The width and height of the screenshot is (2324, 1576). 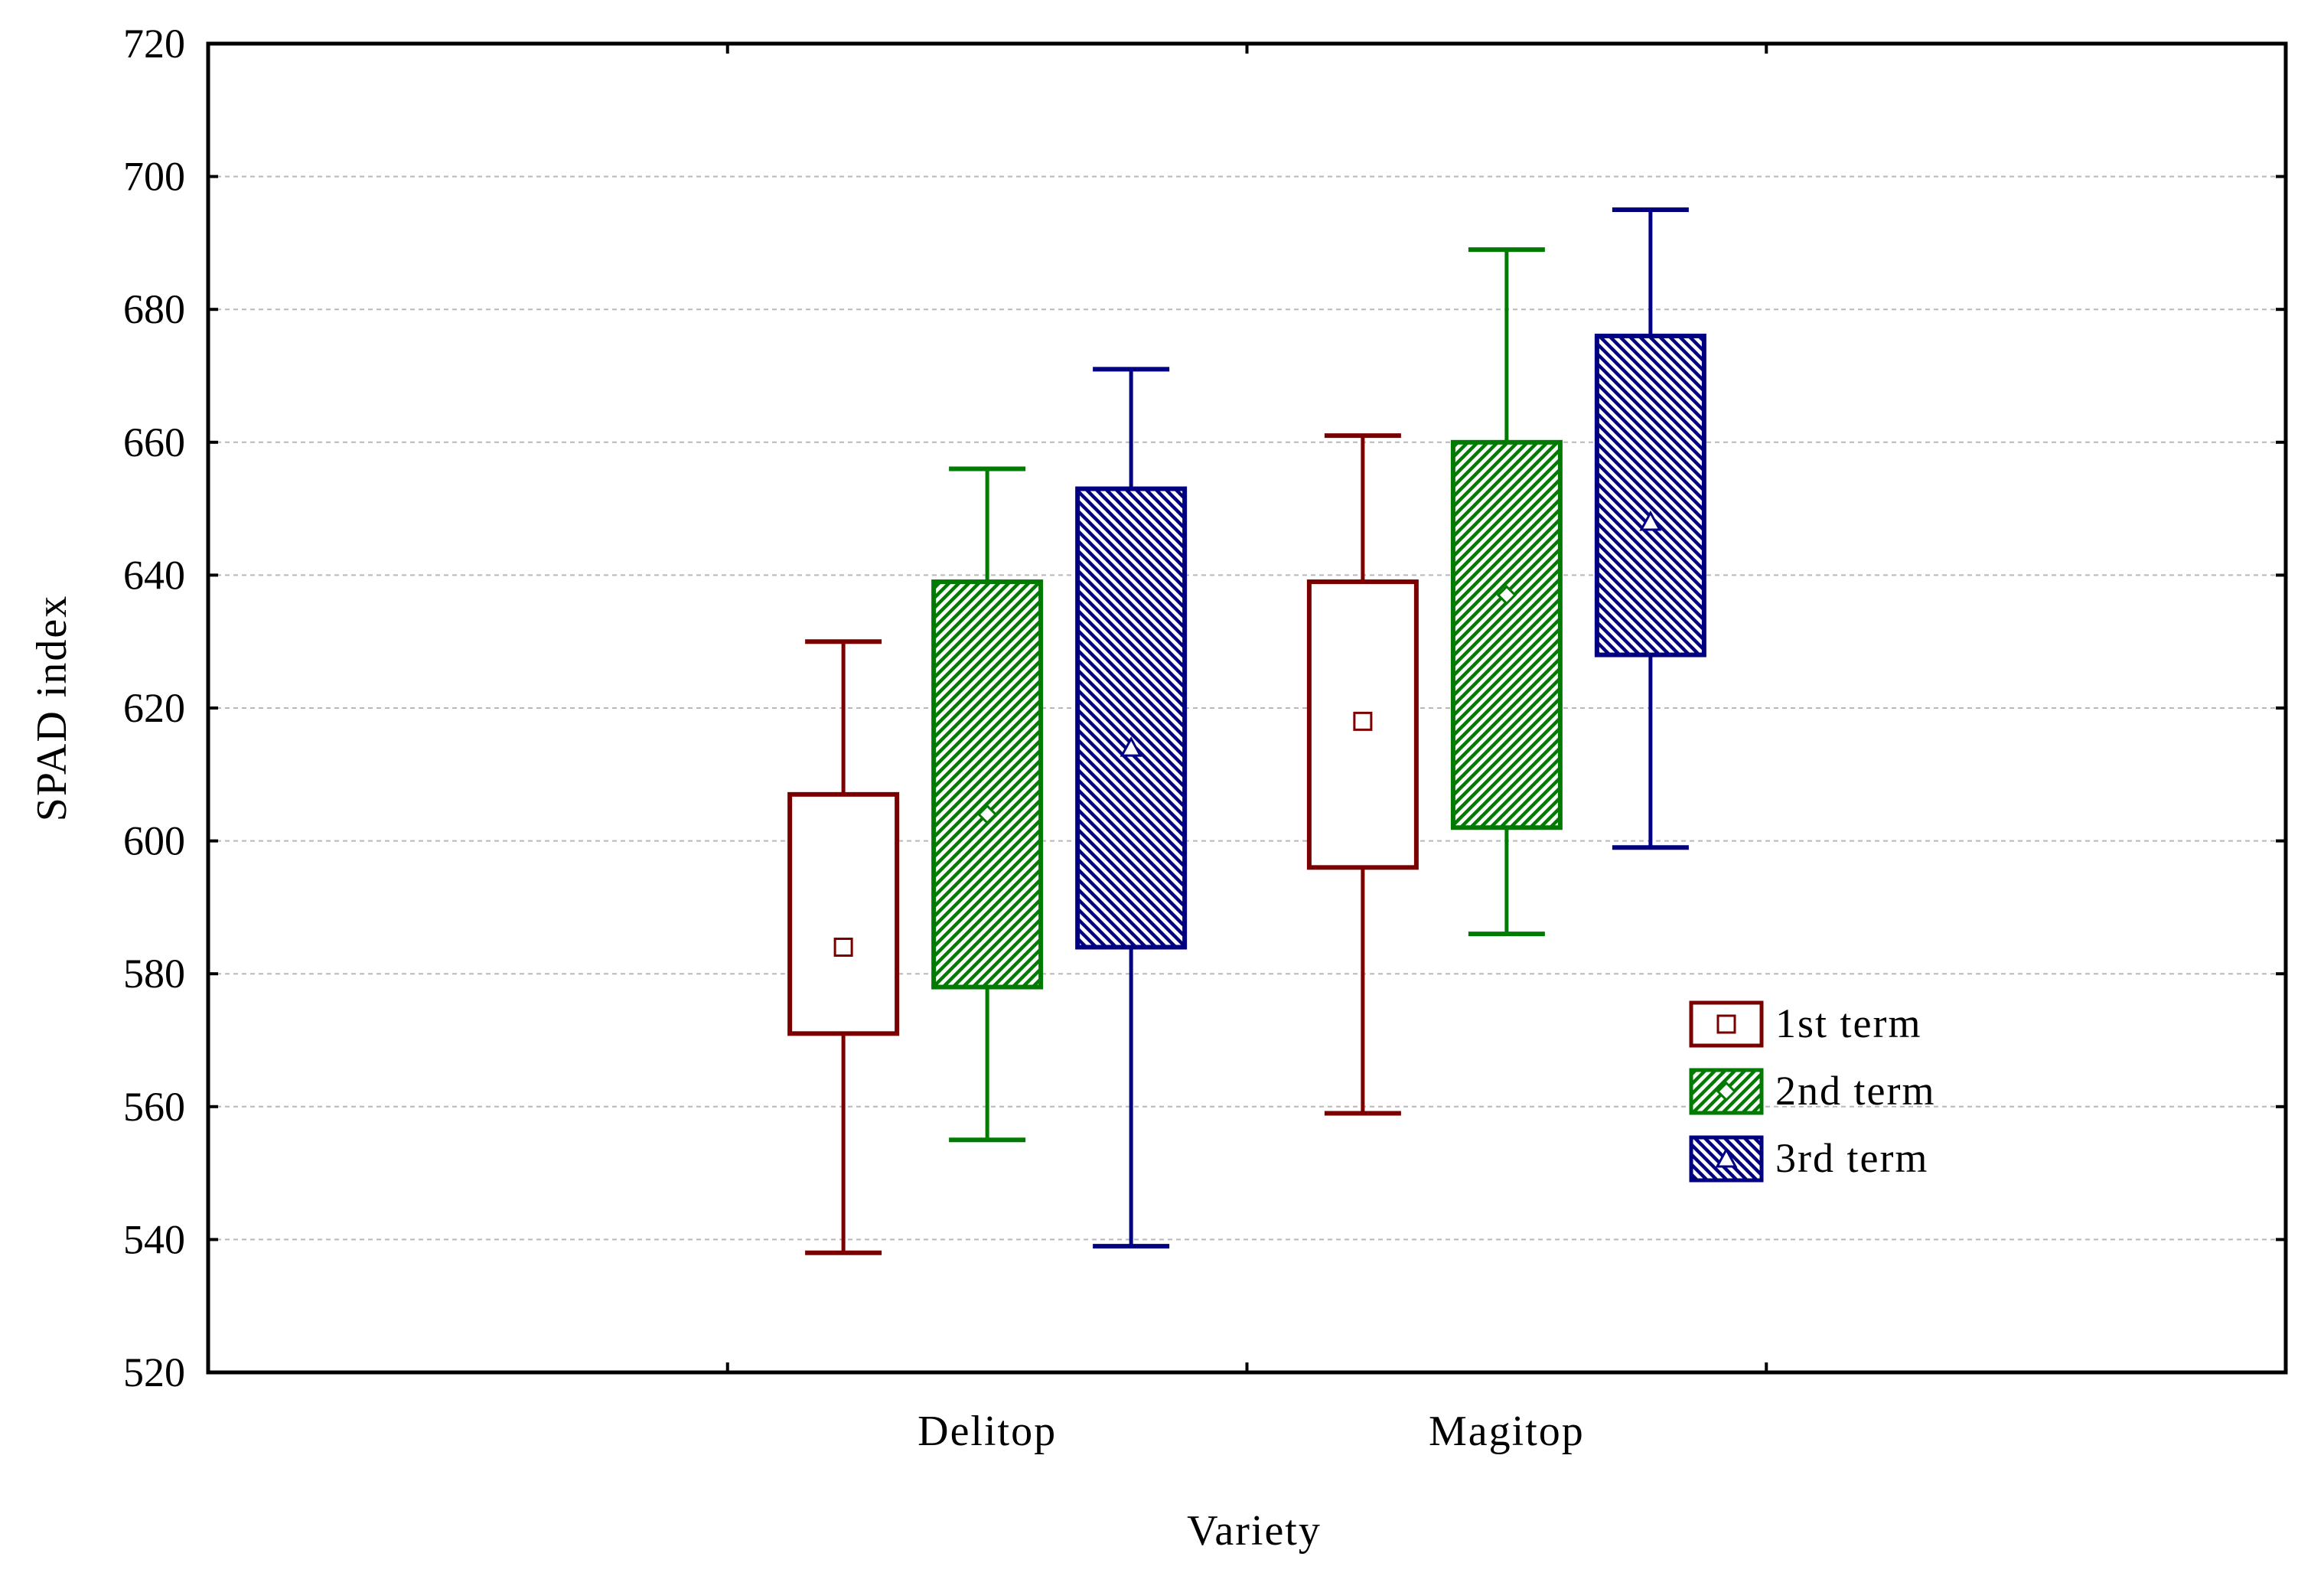 What do you see at coordinates (1507, 1431) in the screenshot?
I see `x-tick-label: Magitop` at bounding box center [1507, 1431].